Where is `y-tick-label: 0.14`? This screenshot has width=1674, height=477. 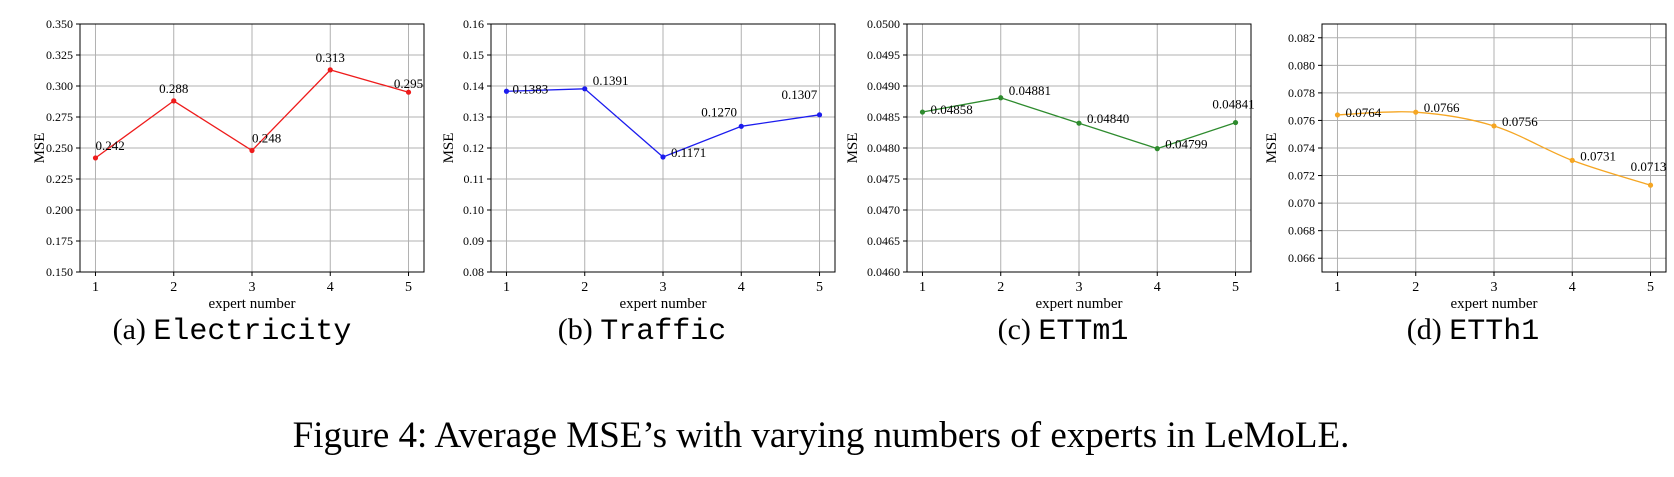 y-tick-label: 0.14 is located at coordinates (473, 86).